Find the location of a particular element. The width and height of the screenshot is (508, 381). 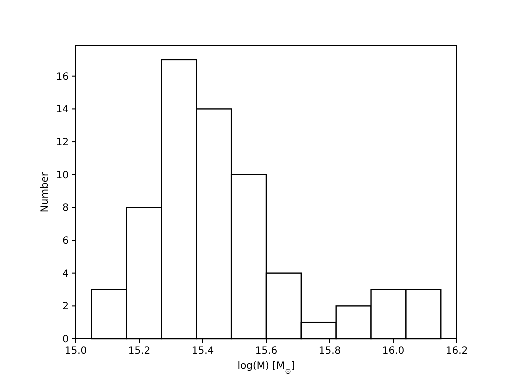

x-tick-label: 16.0 is located at coordinates (393, 351).